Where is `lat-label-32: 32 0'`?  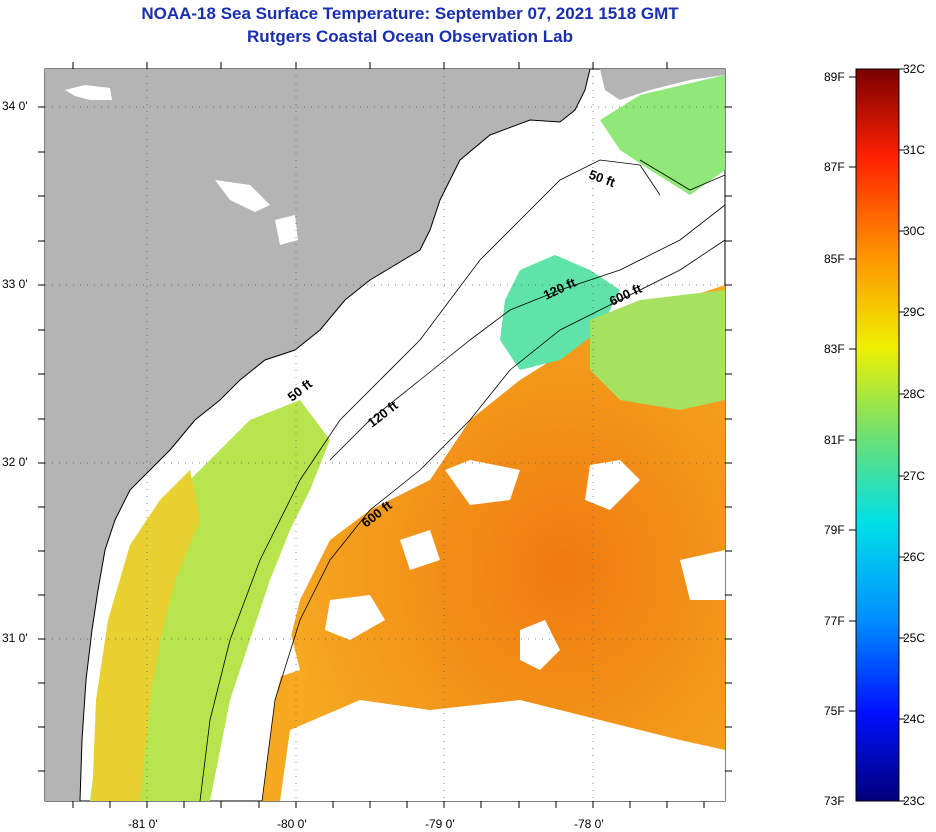 lat-label-32: 32 0' is located at coordinates (15, 462).